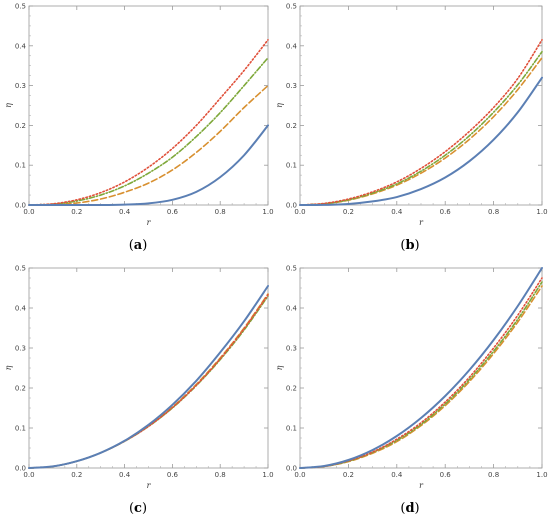 This screenshot has height=519, width=550. I want to click on panel-d-xtick-label: 0.6, so click(446, 475).